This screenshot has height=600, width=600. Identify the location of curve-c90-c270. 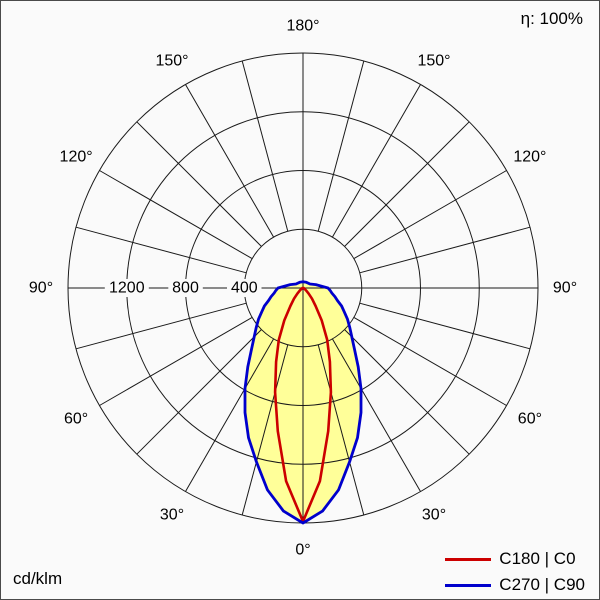
(303, 402).